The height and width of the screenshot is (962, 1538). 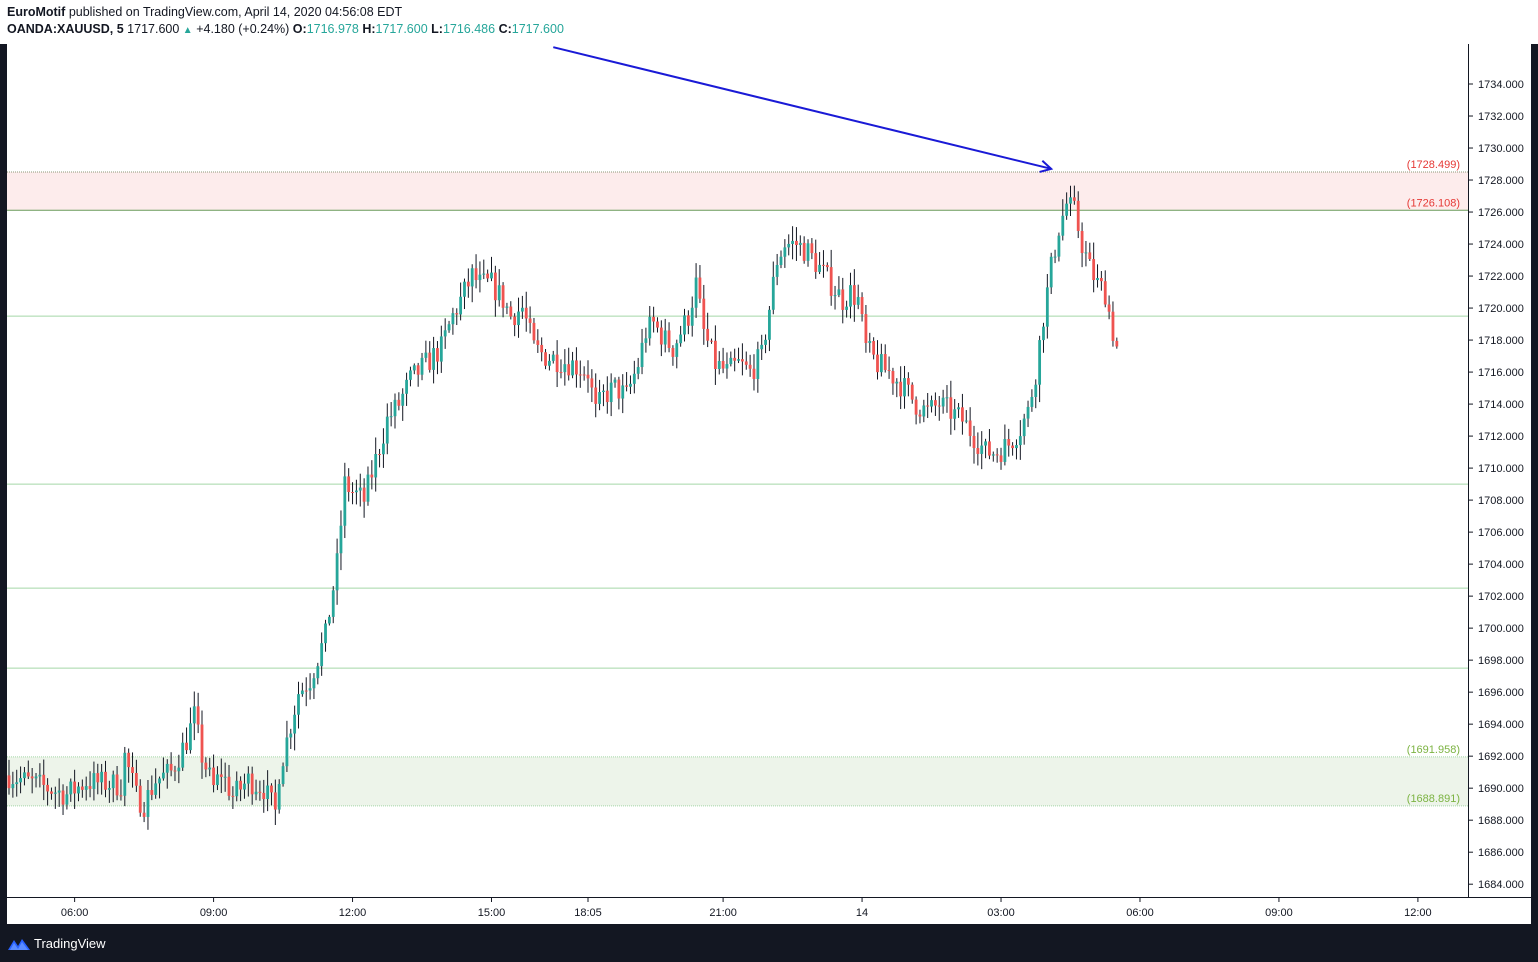 I want to click on price-tick-label: 1692.000, so click(x=1501, y=757).